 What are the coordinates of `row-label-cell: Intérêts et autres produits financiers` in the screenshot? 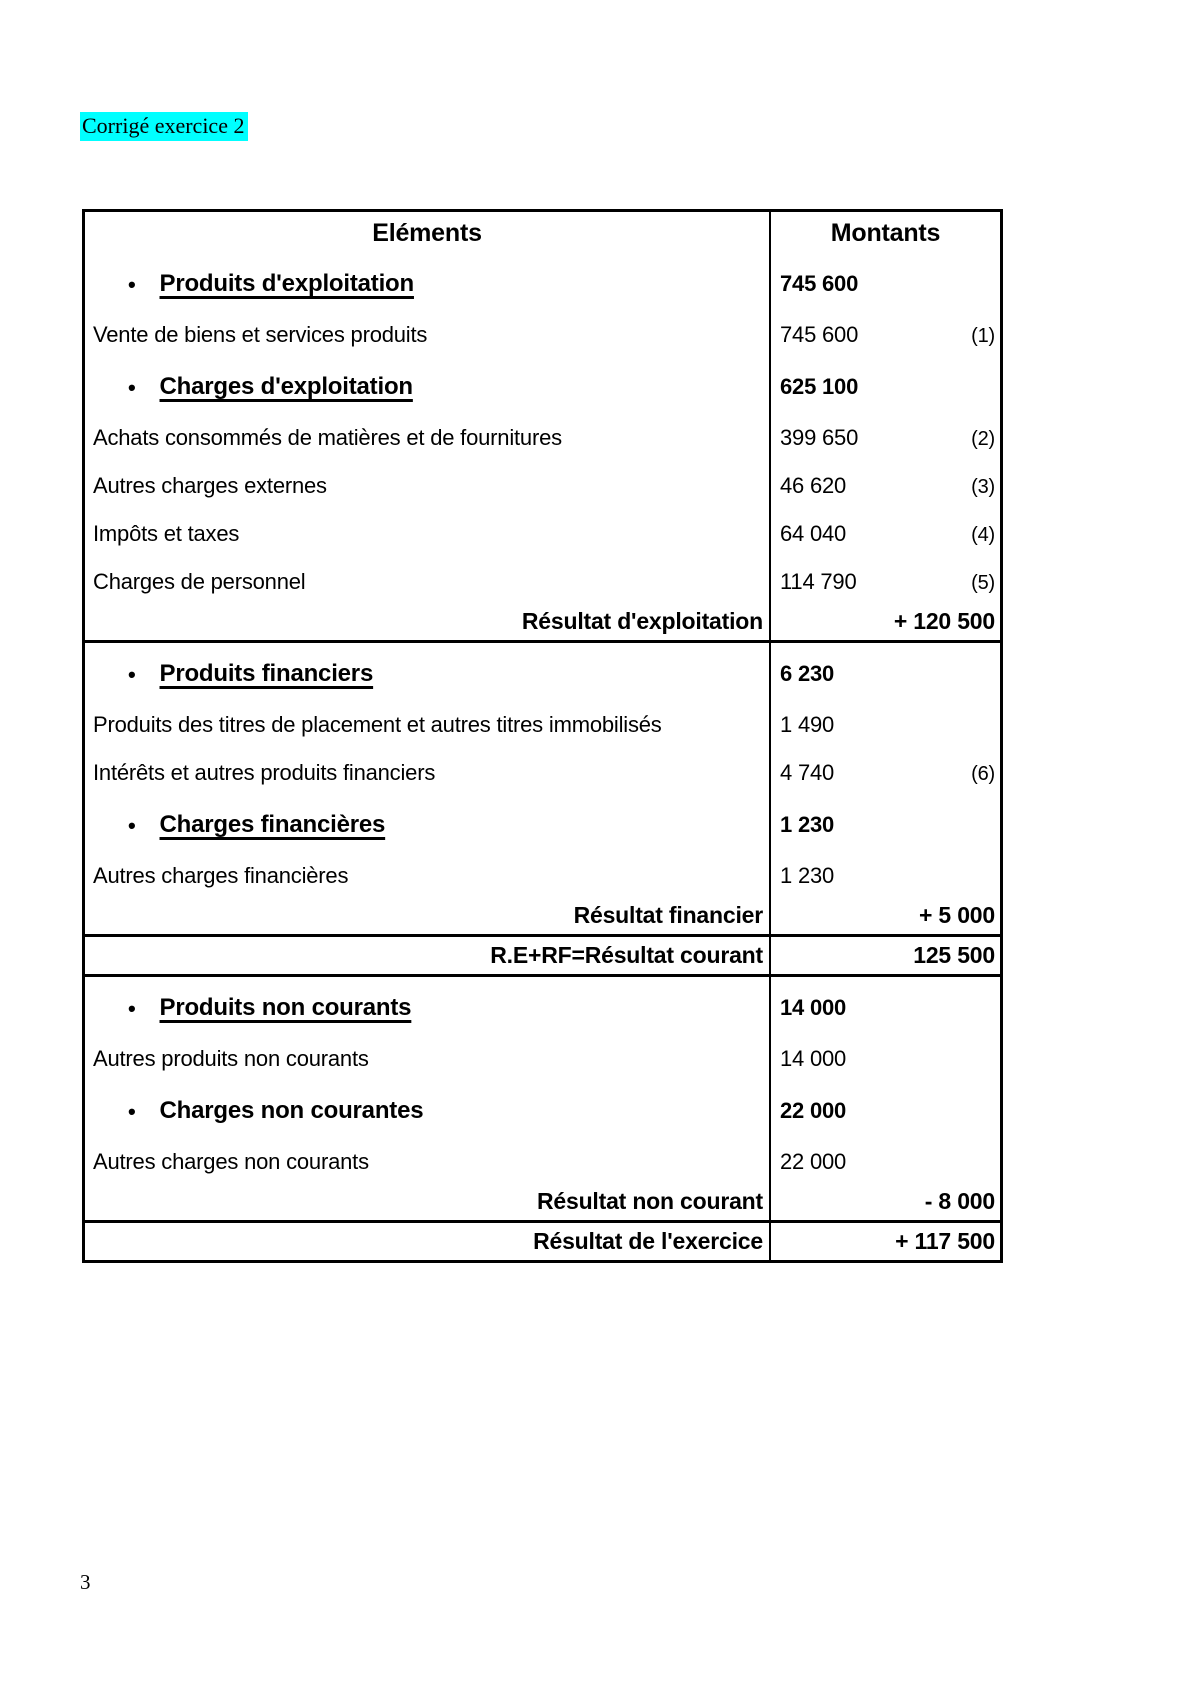 It's located at (428, 770).